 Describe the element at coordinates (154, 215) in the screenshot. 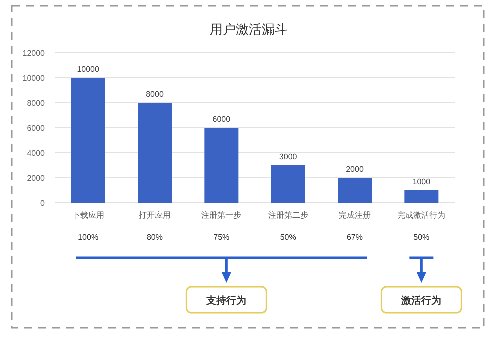

I see `x-tick-label: 打开应用` at that location.